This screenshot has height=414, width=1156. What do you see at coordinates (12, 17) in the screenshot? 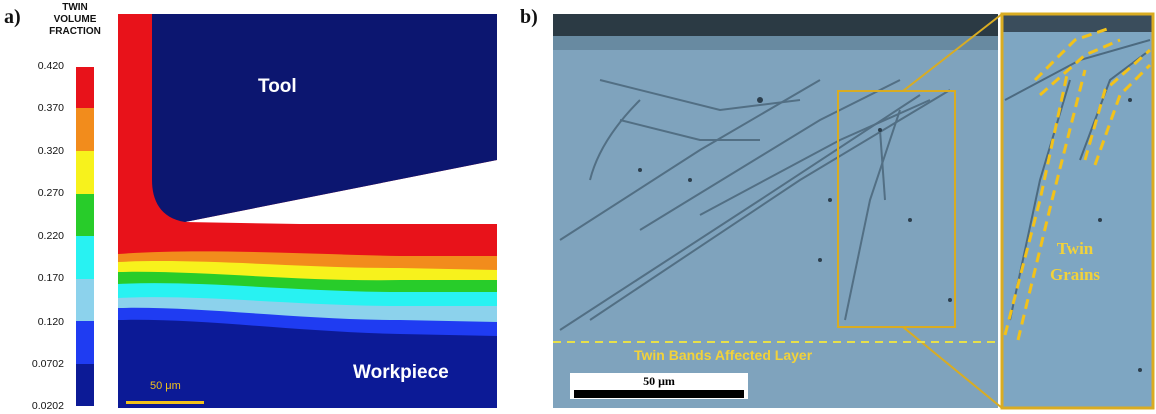
I see `panel-a-label: a)` at bounding box center [12, 17].